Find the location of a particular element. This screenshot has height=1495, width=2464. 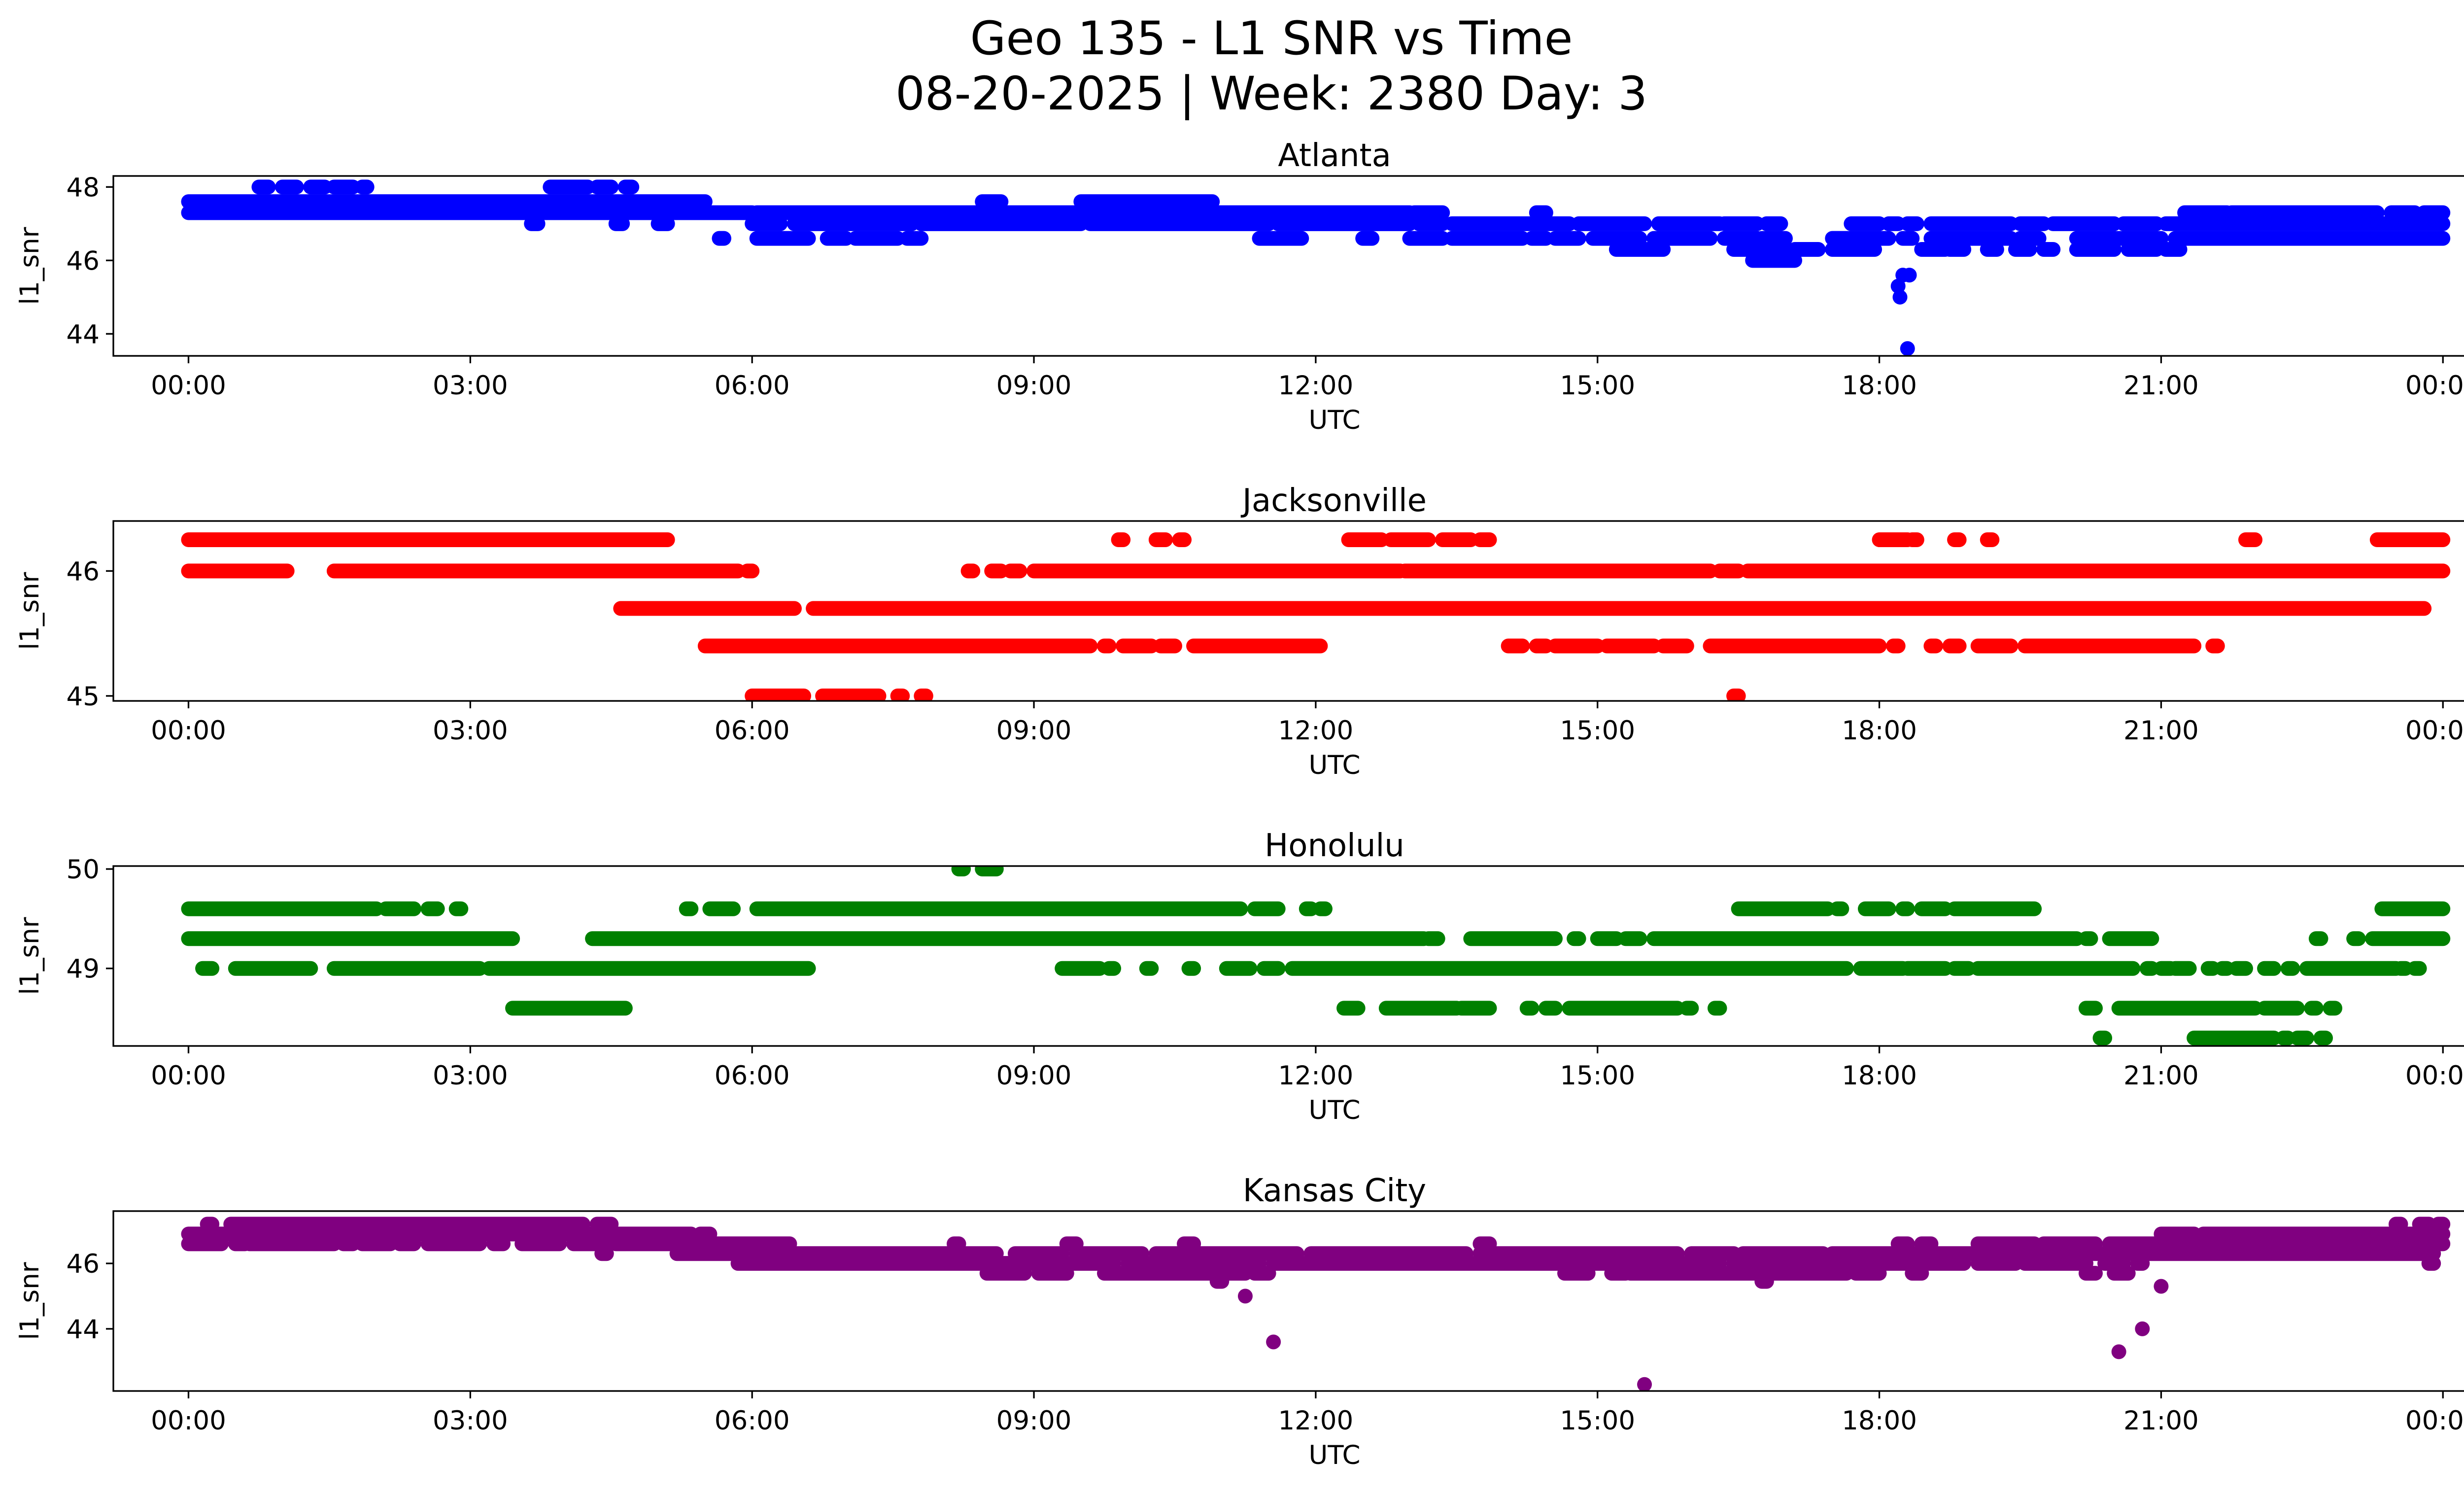

panel-title: Atlanta is located at coordinates (1334, 156).